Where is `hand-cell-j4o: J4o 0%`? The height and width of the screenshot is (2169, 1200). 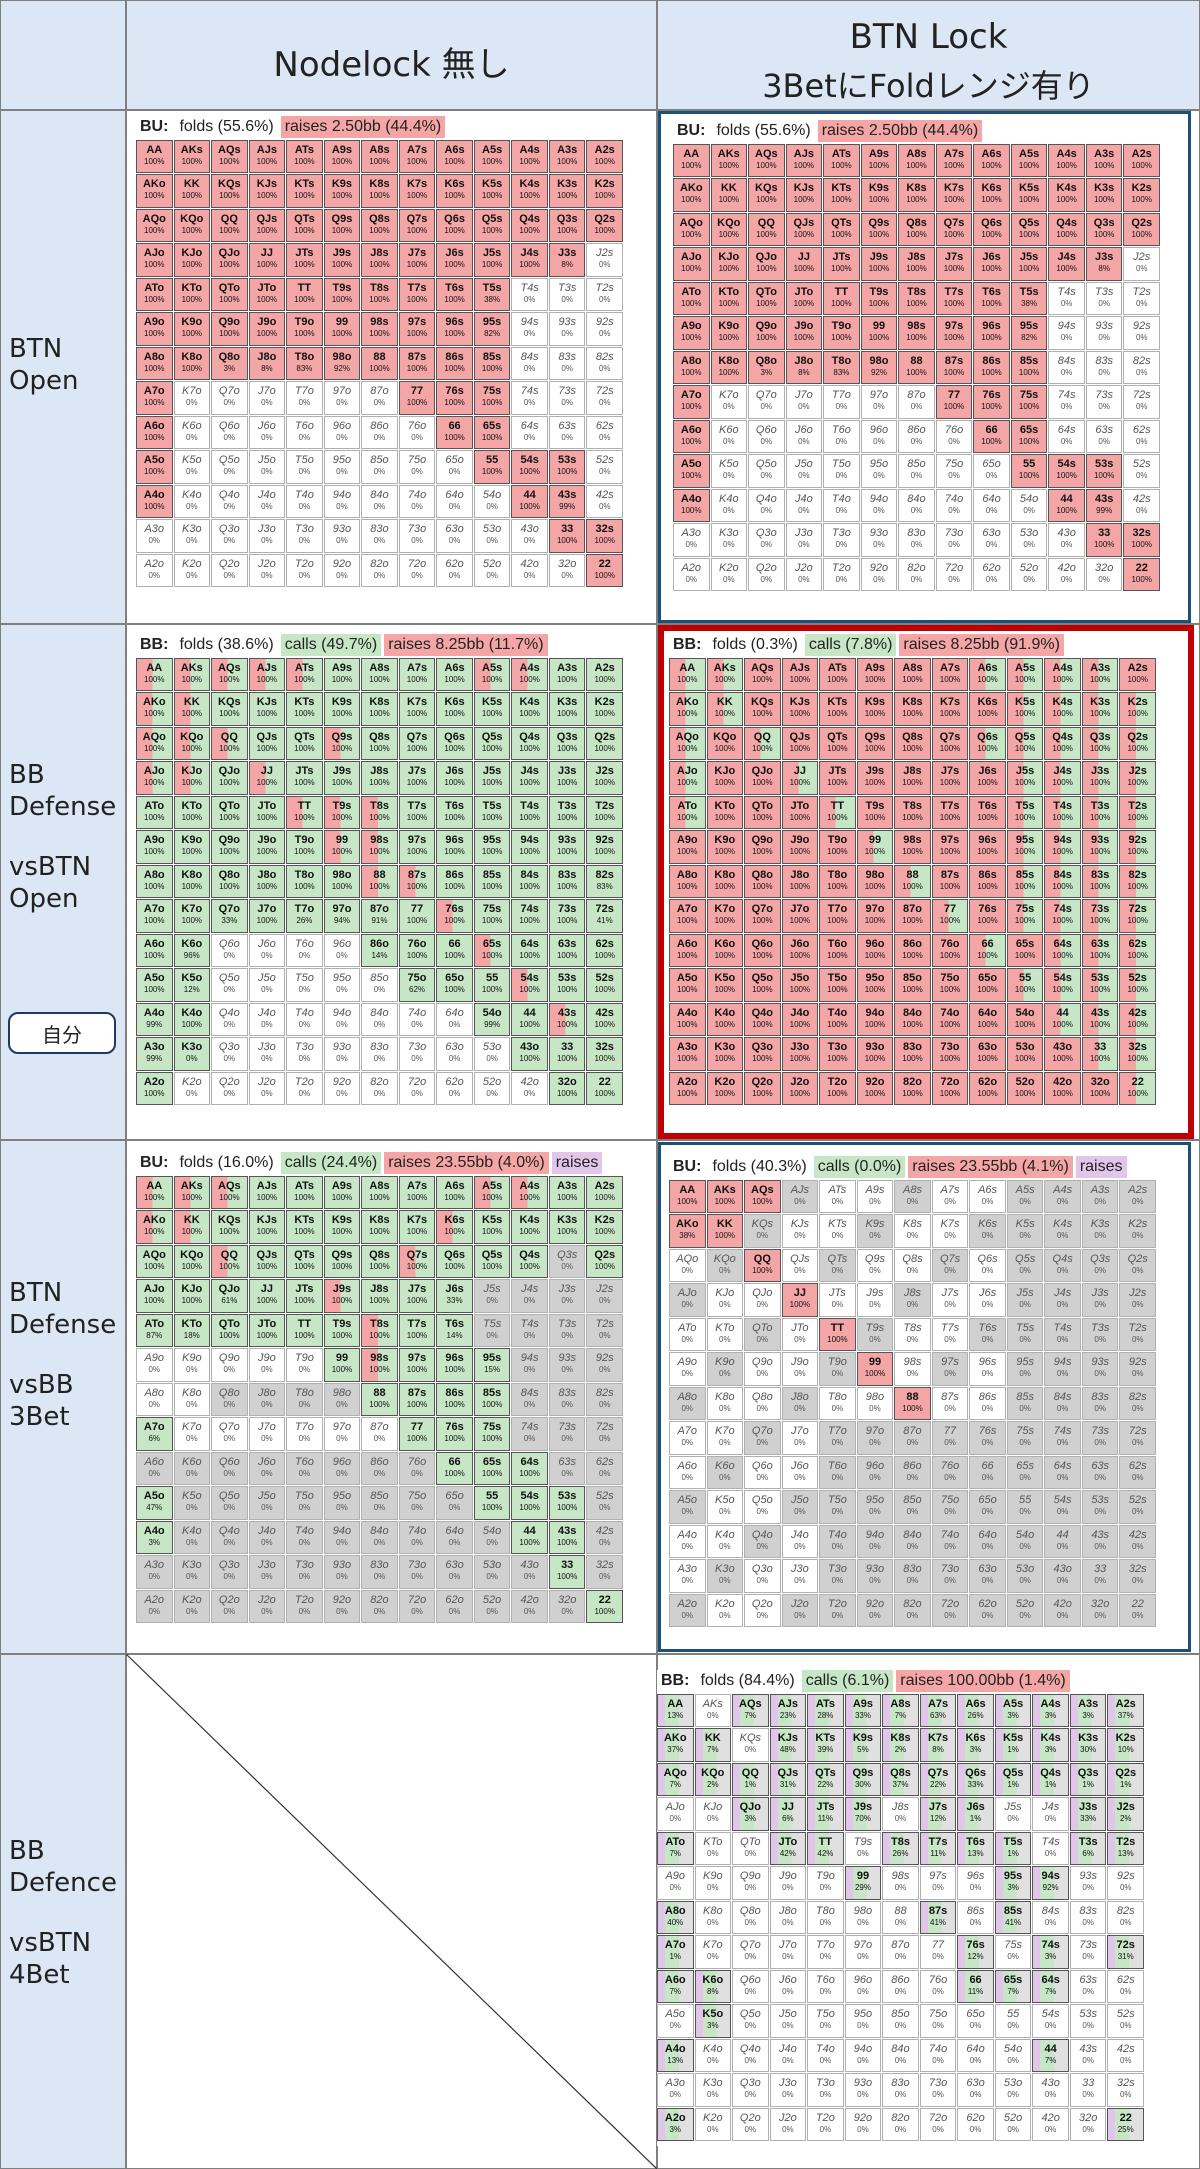 hand-cell-j4o: J4o 0% is located at coordinates (267, 1019).